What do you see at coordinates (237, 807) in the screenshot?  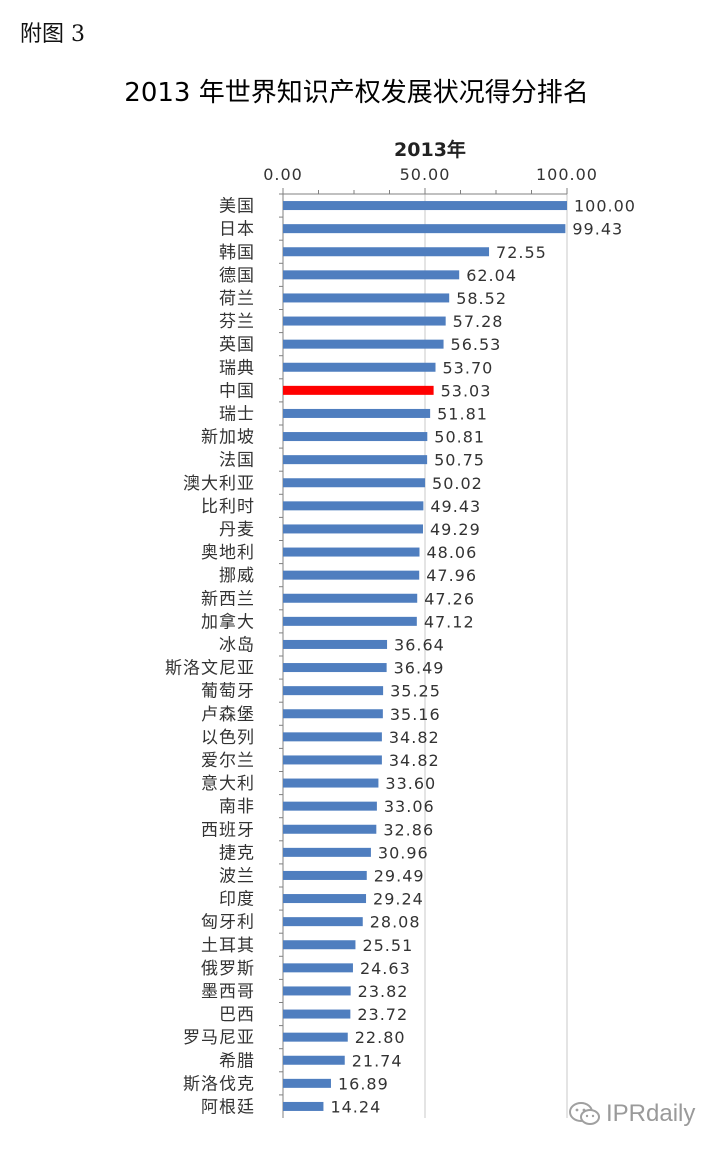 I see `category-label: 南非` at bounding box center [237, 807].